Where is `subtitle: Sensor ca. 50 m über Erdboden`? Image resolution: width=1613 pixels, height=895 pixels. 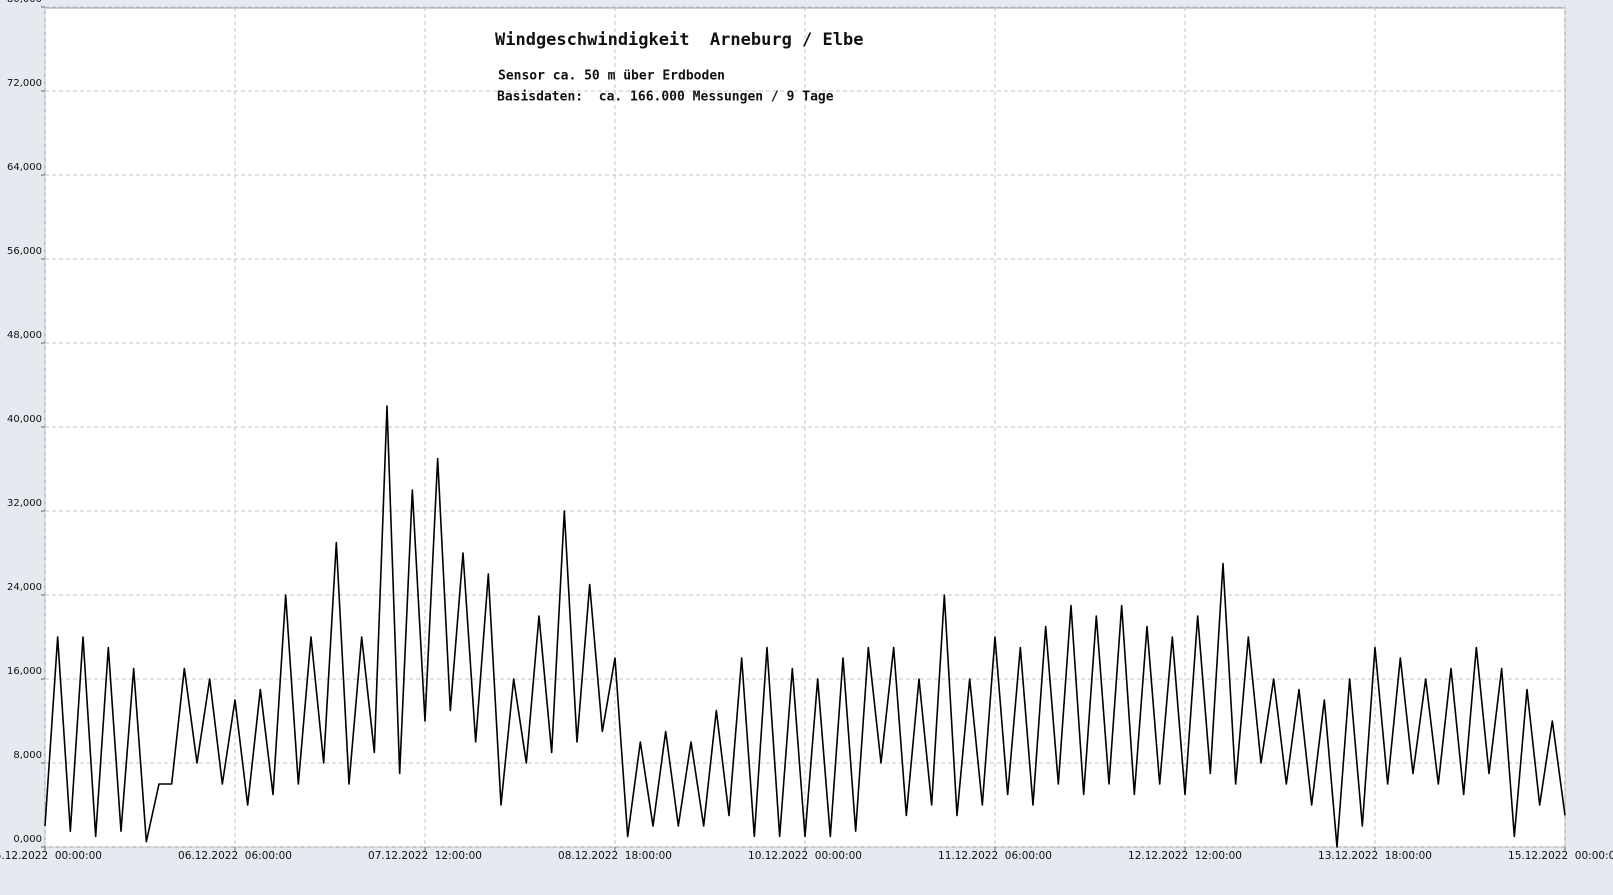 subtitle: Sensor ca. 50 m über Erdboden is located at coordinates (611, 76).